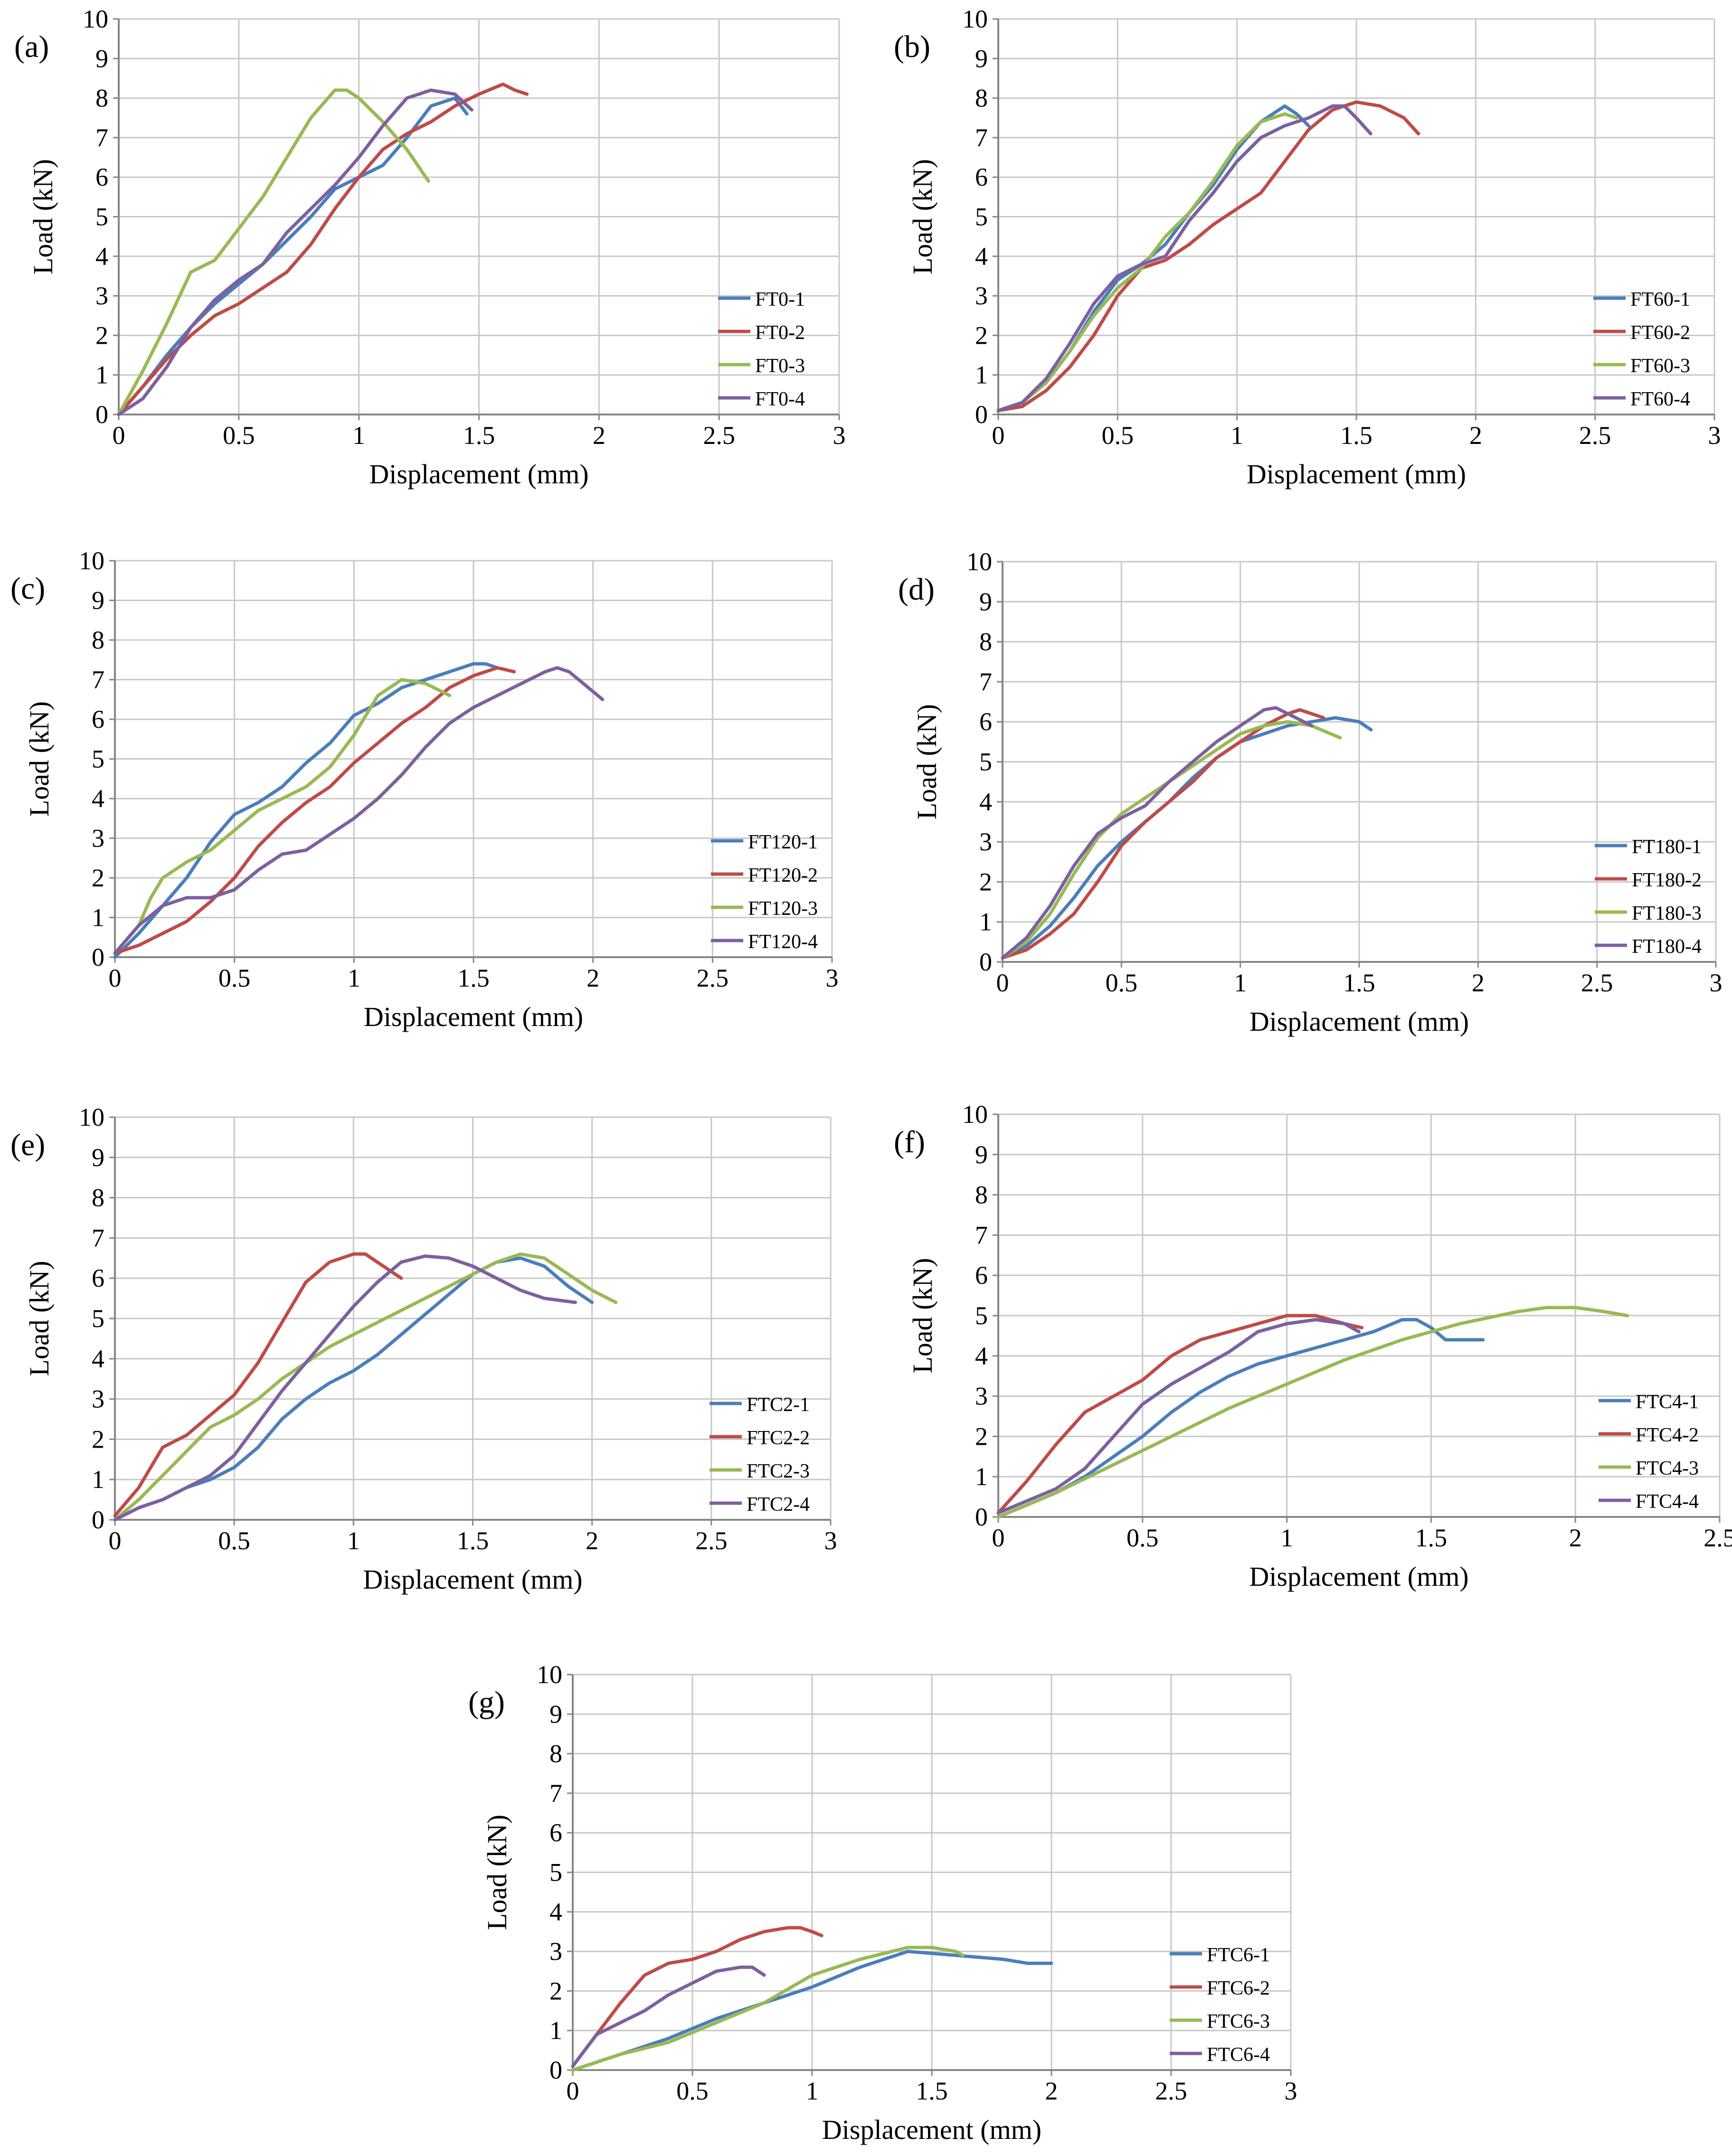 This screenshot has width=1732, height=2156. Describe the element at coordinates (912, 46) in the screenshot. I see `panel-label: (b)` at that location.